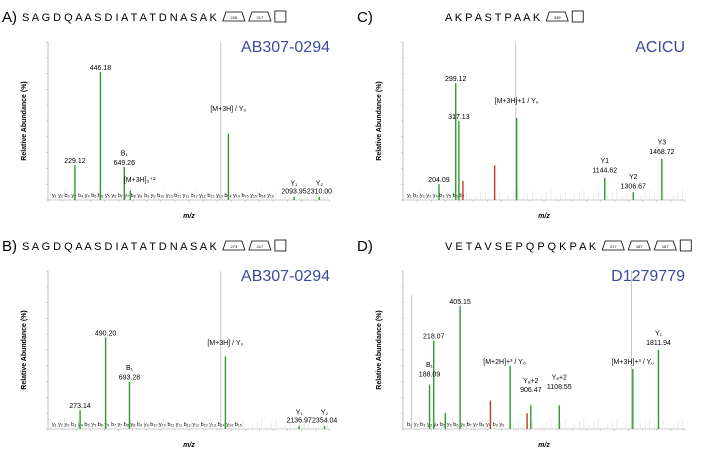 Image resolution: width=701 pixels, height=454 pixels. I want to click on peak-annotation: 693.28, so click(130, 378).